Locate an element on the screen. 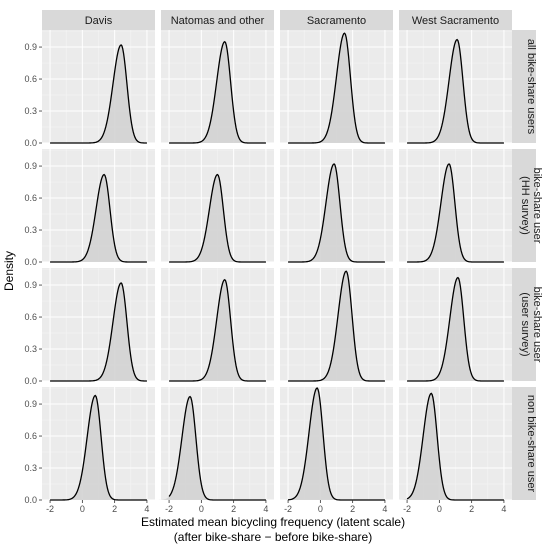 The width and height of the screenshot is (550, 549). row-strip-label: (HH survey) is located at coordinates (525, 205).